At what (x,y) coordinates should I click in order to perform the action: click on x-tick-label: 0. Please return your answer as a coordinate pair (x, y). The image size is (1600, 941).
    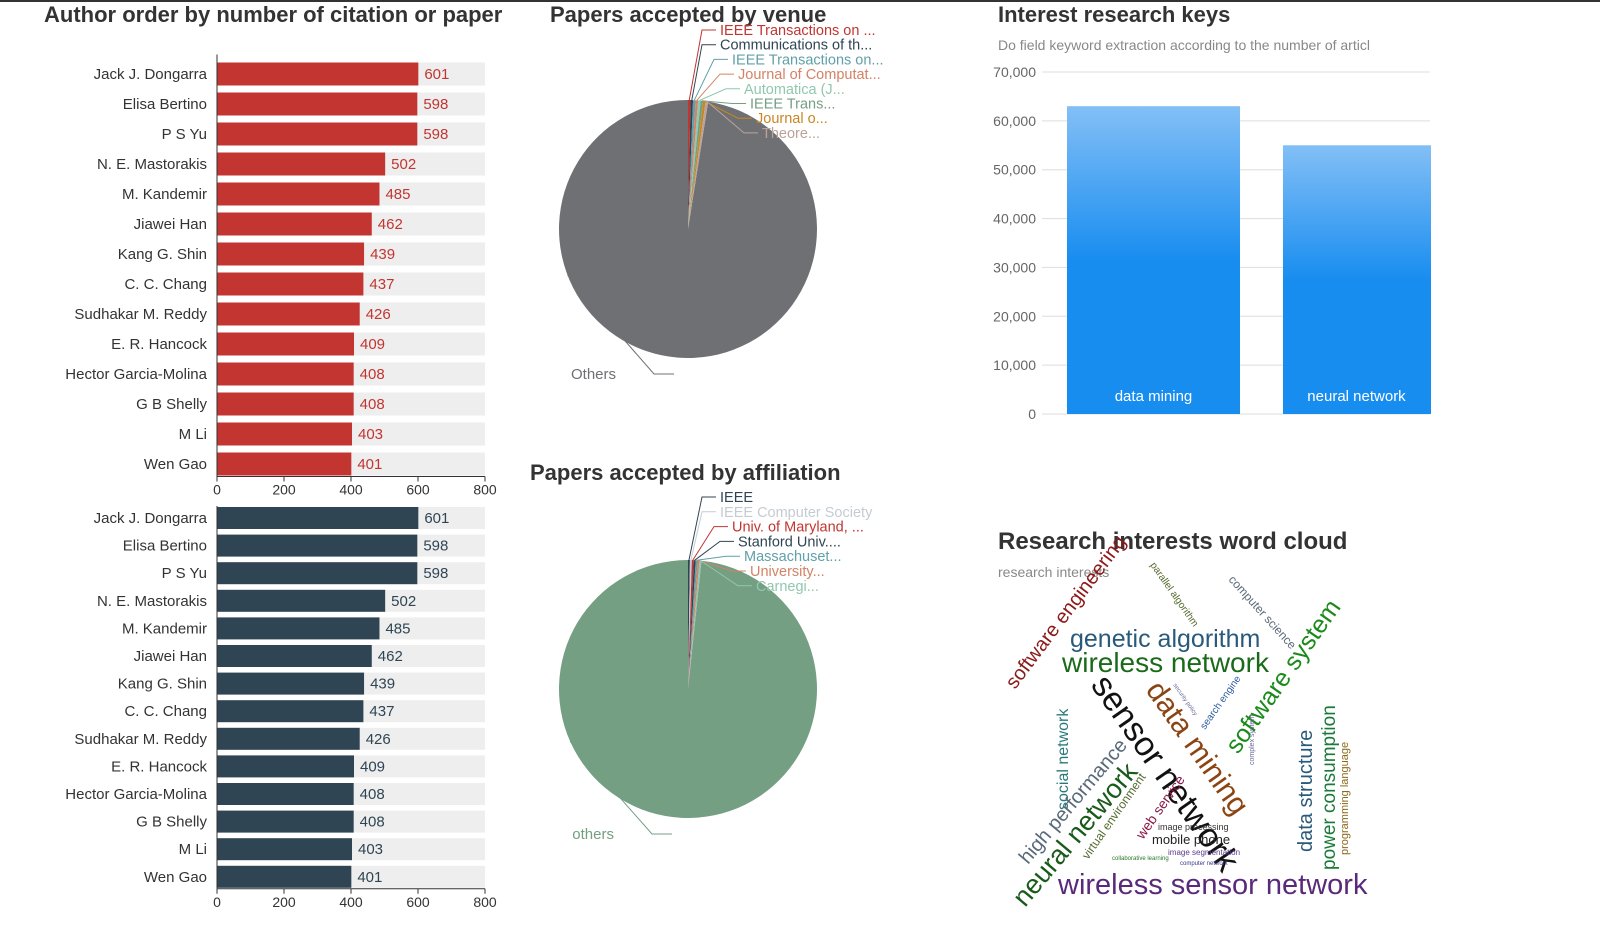
    Looking at the image, I should click on (217, 902).